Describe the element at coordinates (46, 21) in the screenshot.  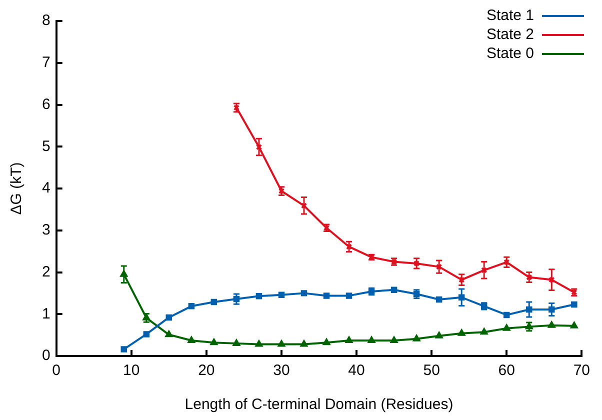
I see `y-tick-label: 8` at that location.